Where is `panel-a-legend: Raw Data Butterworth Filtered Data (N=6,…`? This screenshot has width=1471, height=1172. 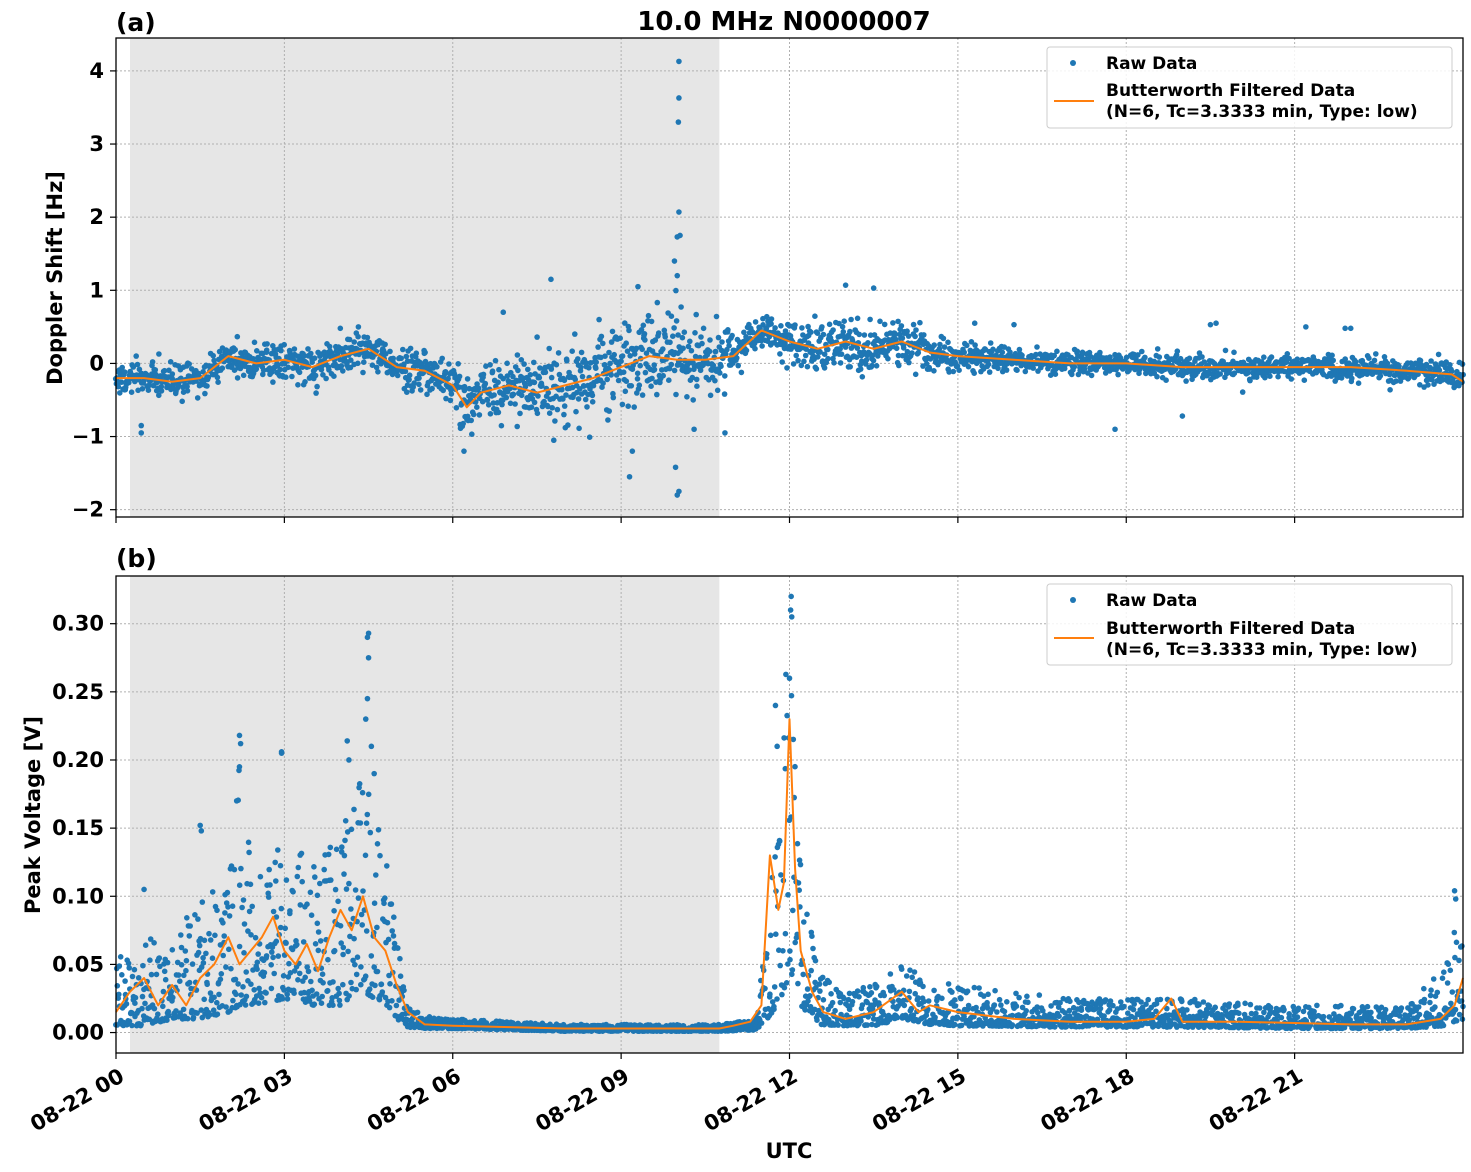
panel-a-legend: Raw Data Butterworth Filtered Data (N=6,… is located at coordinates (1249, 87).